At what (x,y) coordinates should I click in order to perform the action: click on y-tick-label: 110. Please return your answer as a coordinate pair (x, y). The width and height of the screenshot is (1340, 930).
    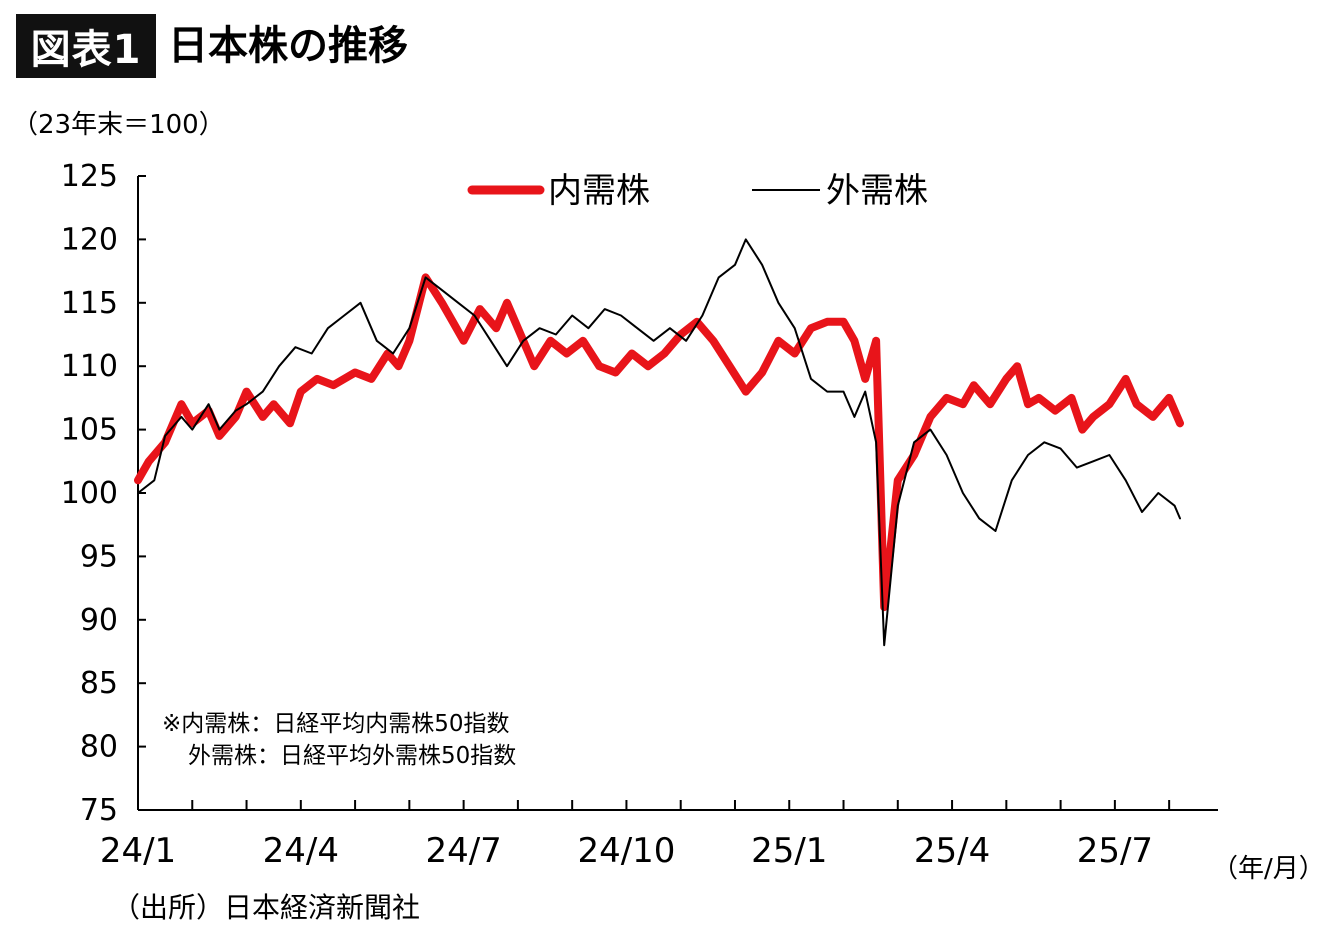
    Looking at the image, I should click on (89, 366).